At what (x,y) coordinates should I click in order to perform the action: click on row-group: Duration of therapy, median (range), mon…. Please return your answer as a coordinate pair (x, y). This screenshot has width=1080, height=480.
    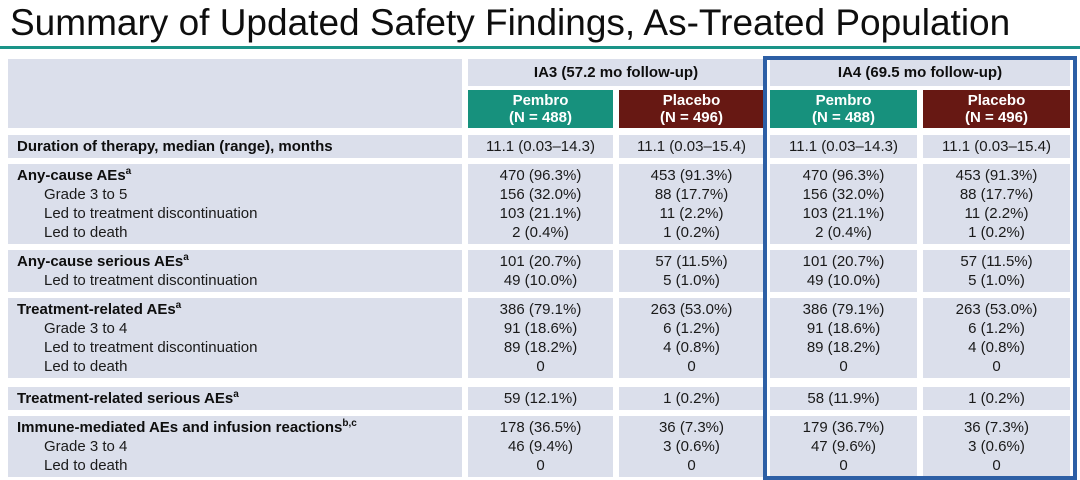
    Looking at the image, I should click on (540, 146).